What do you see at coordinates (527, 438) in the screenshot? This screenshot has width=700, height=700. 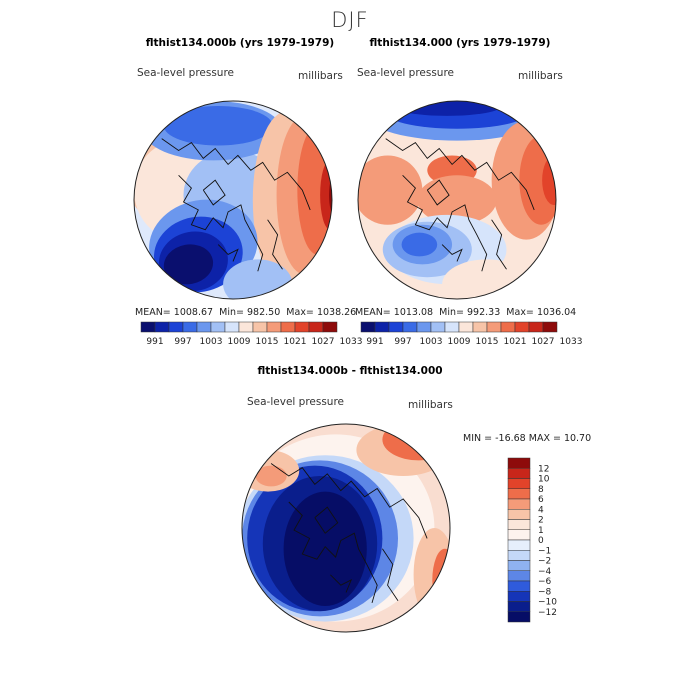 I see `panel3-stats: MIN = -16.68 MAX = 10.70` at bounding box center [527, 438].